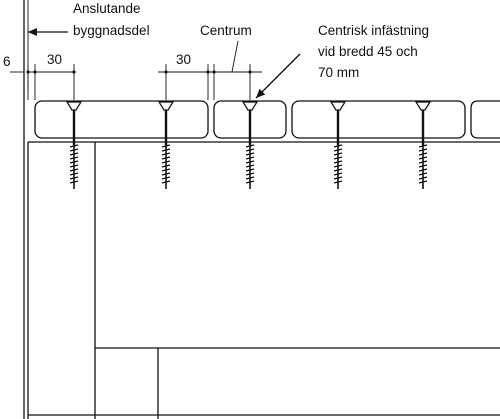  Describe the element at coordinates (111, 30) in the screenshot. I see `adjacent-part-label-2: byggnadsdel` at that location.